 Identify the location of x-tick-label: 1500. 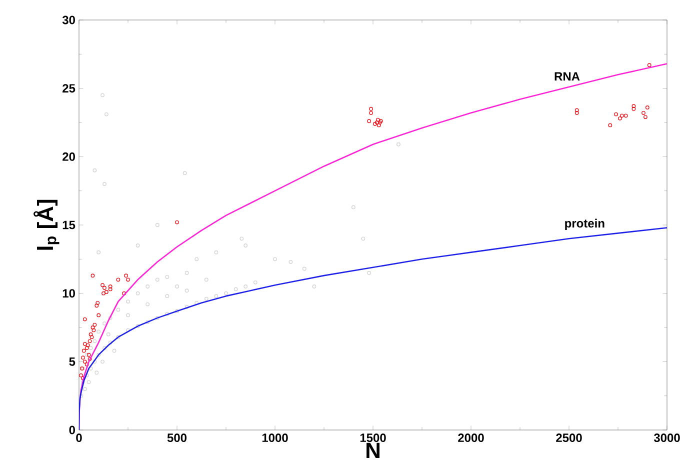
(373, 438).